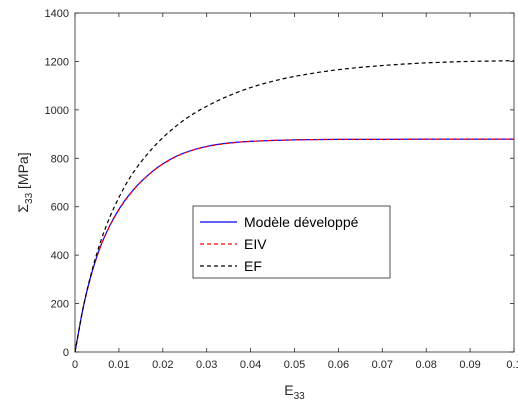 This screenshot has width=518, height=406. What do you see at coordinates (57, 111) in the screenshot?
I see `y-tick-label: 1000` at bounding box center [57, 111].